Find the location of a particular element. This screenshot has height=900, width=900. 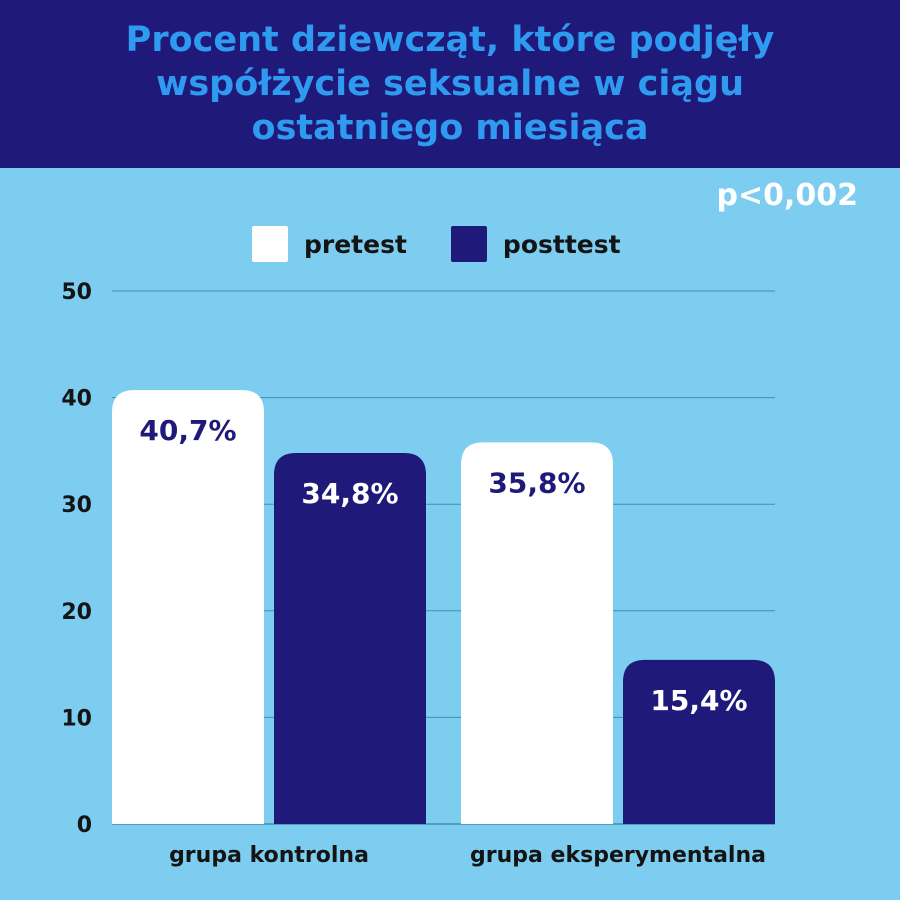

legend: pretest posttest is located at coordinates (458, 244).